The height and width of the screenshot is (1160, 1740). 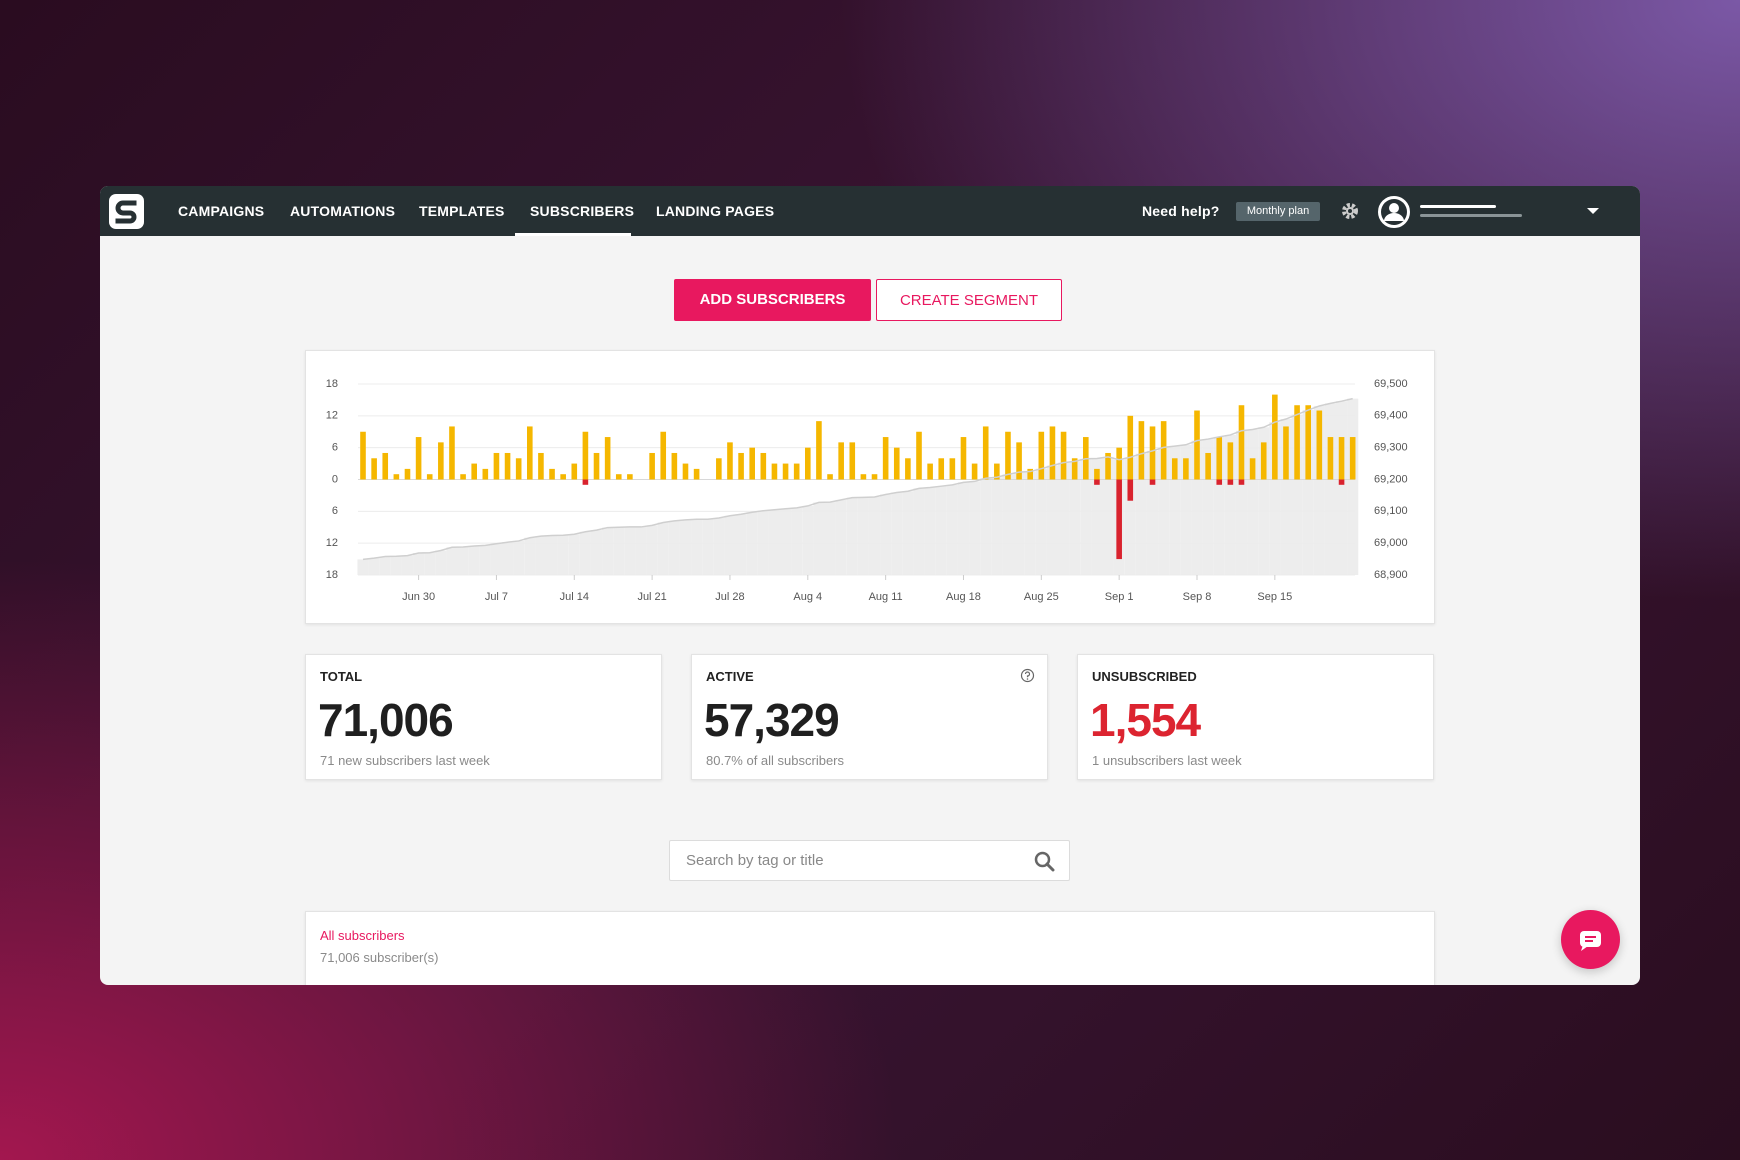 What do you see at coordinates (772, 720) in the screenshot?
I see `stat-value: 57,329` at bounding box center [772, 720].